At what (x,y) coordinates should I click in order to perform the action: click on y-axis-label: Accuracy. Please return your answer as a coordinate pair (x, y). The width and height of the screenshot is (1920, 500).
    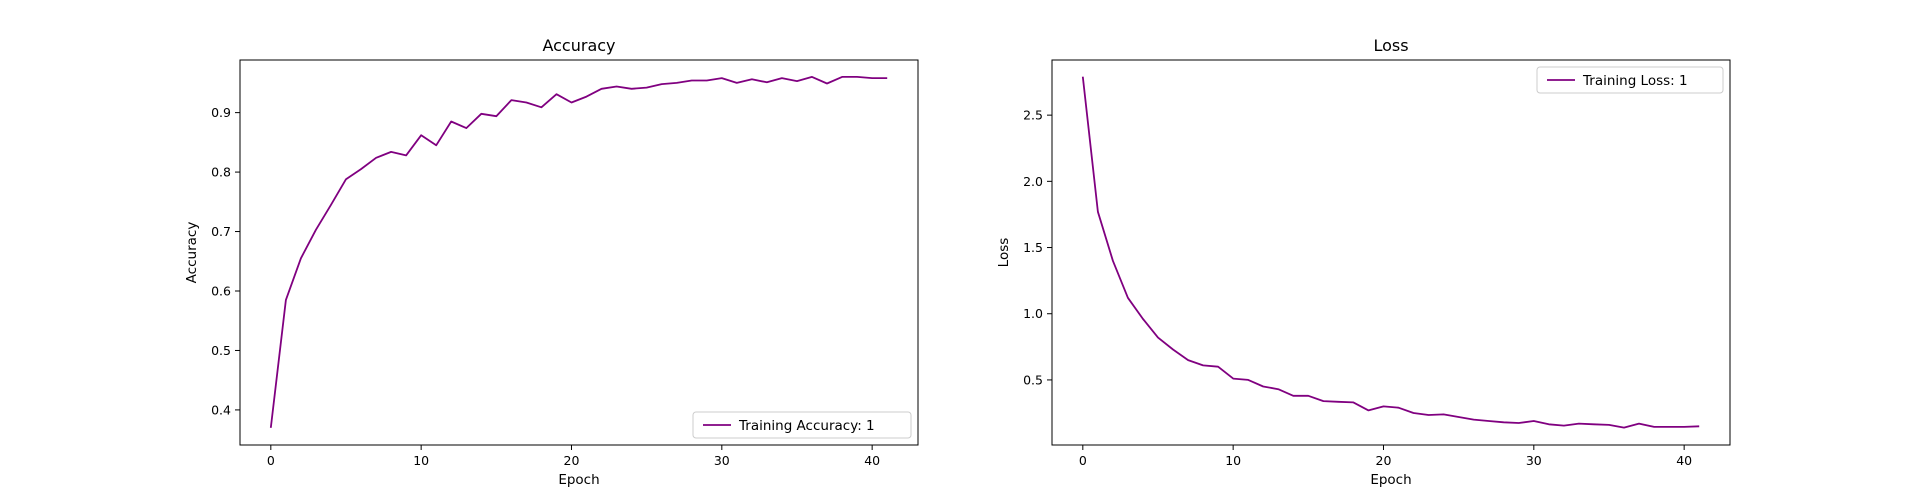
    Looking at the image, I should click on (192, 253).